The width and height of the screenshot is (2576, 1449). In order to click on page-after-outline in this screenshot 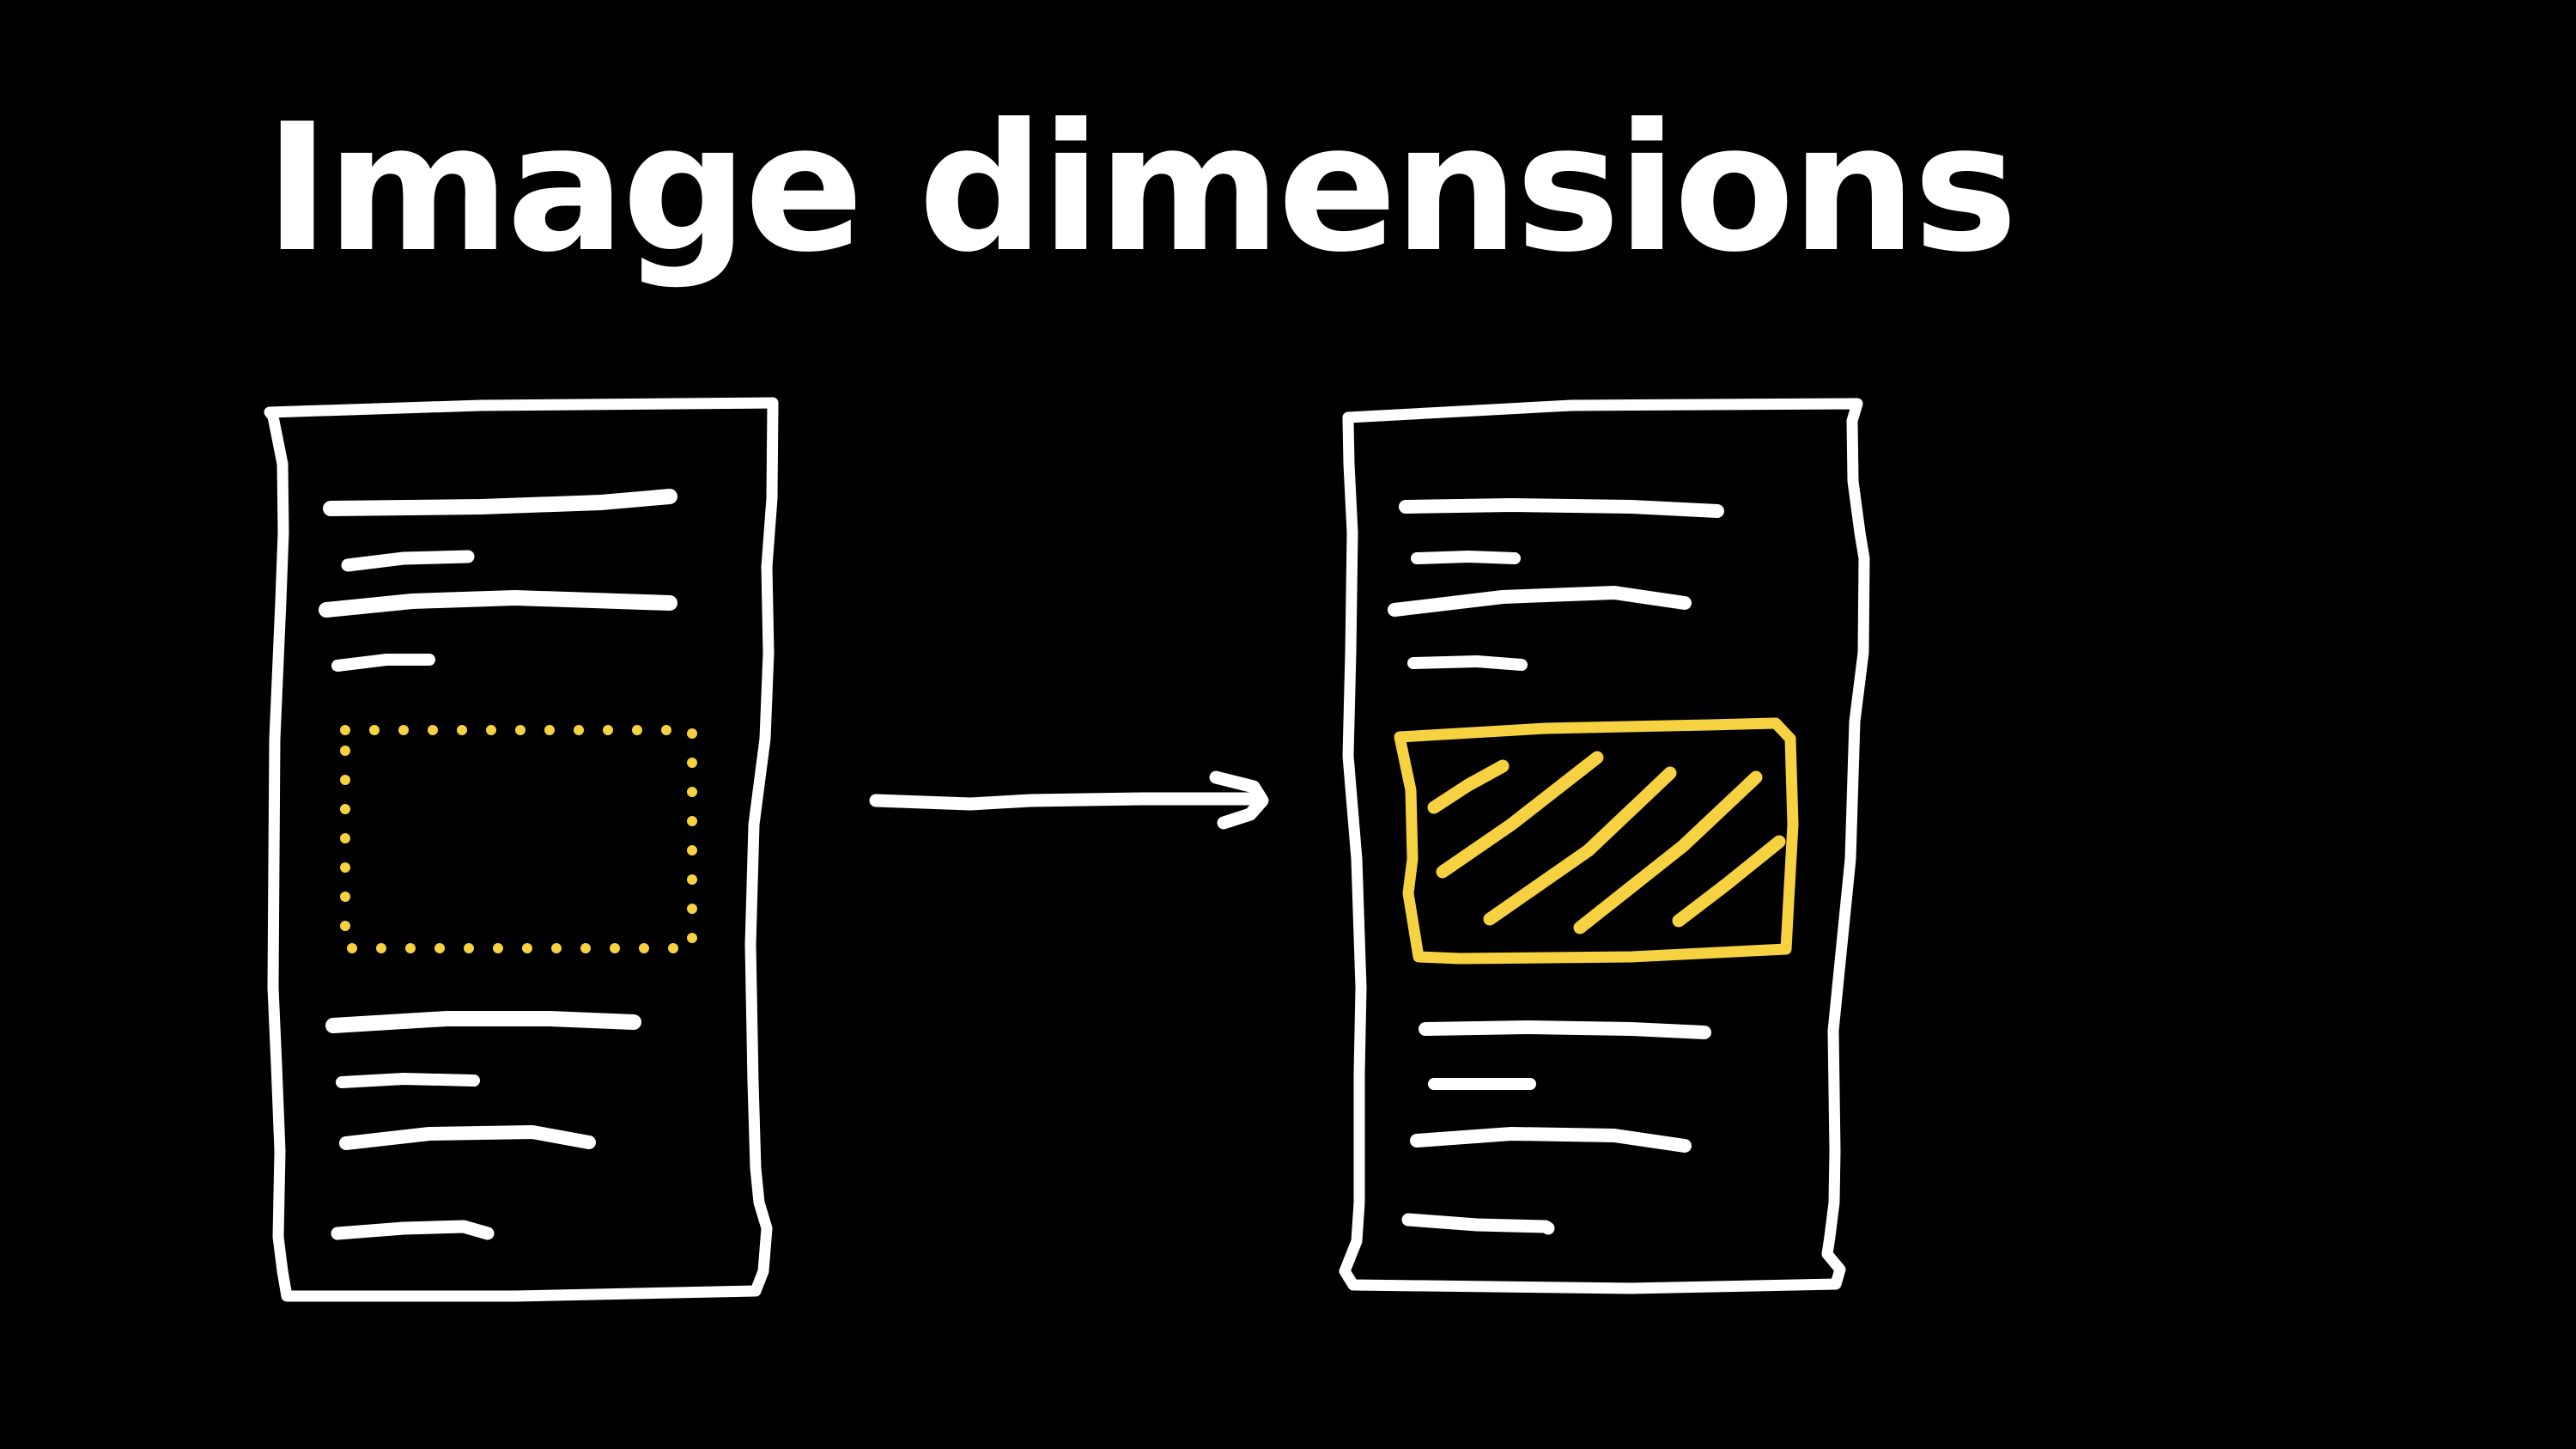, I will do `click(1605, 846)`.